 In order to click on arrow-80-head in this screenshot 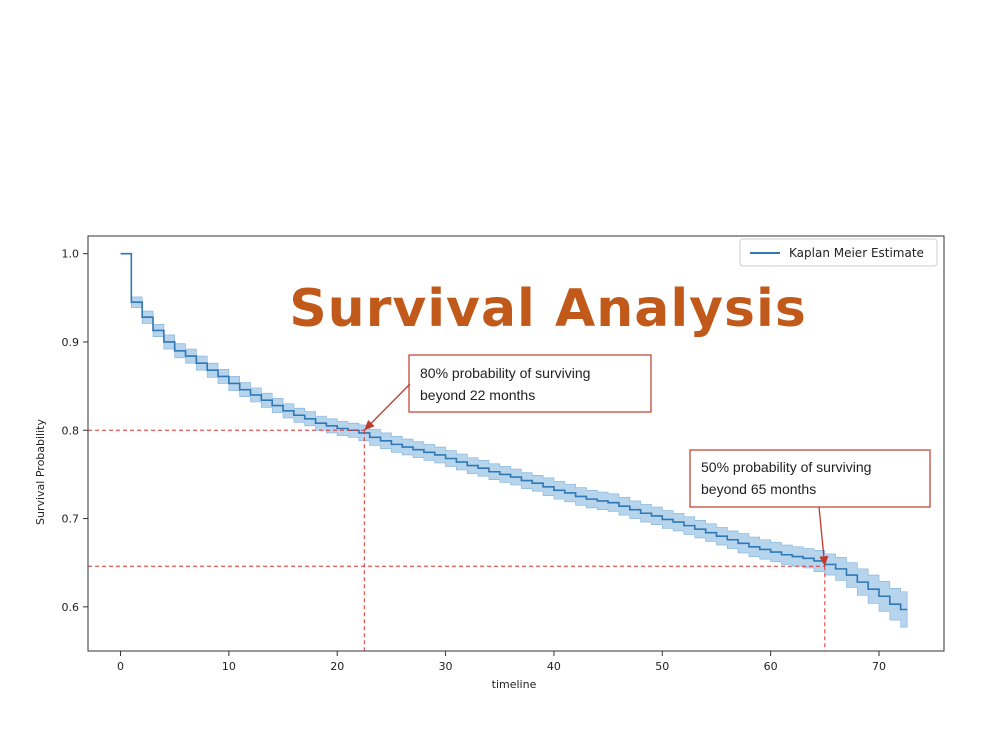, I will do `click(369, 425)`.